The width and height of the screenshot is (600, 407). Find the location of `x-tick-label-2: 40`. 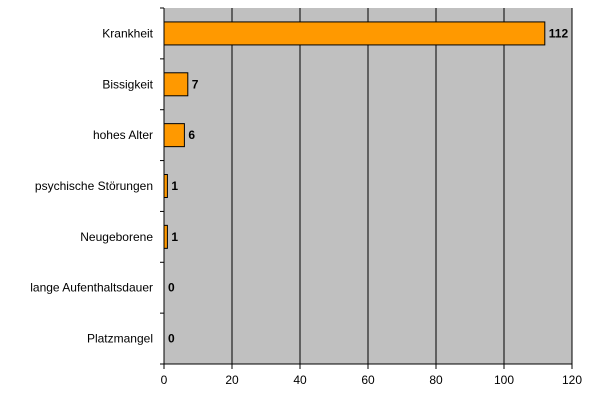

x-tick-label-2: 40 is located at coordinates (300, 380).